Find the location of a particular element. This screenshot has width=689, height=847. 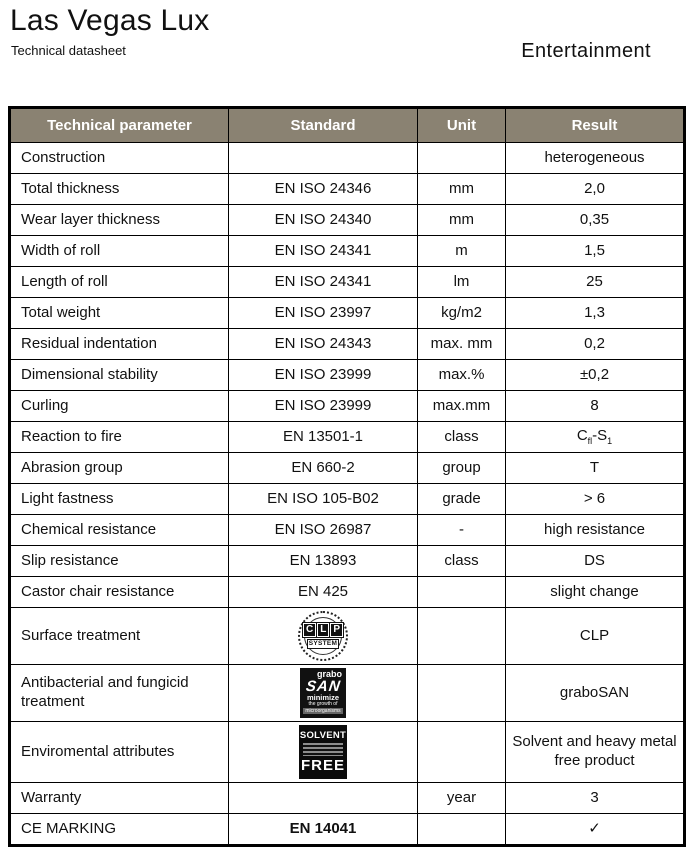

column-header-technical-parameter: Technical parameter is located at coordinates (119, 125).